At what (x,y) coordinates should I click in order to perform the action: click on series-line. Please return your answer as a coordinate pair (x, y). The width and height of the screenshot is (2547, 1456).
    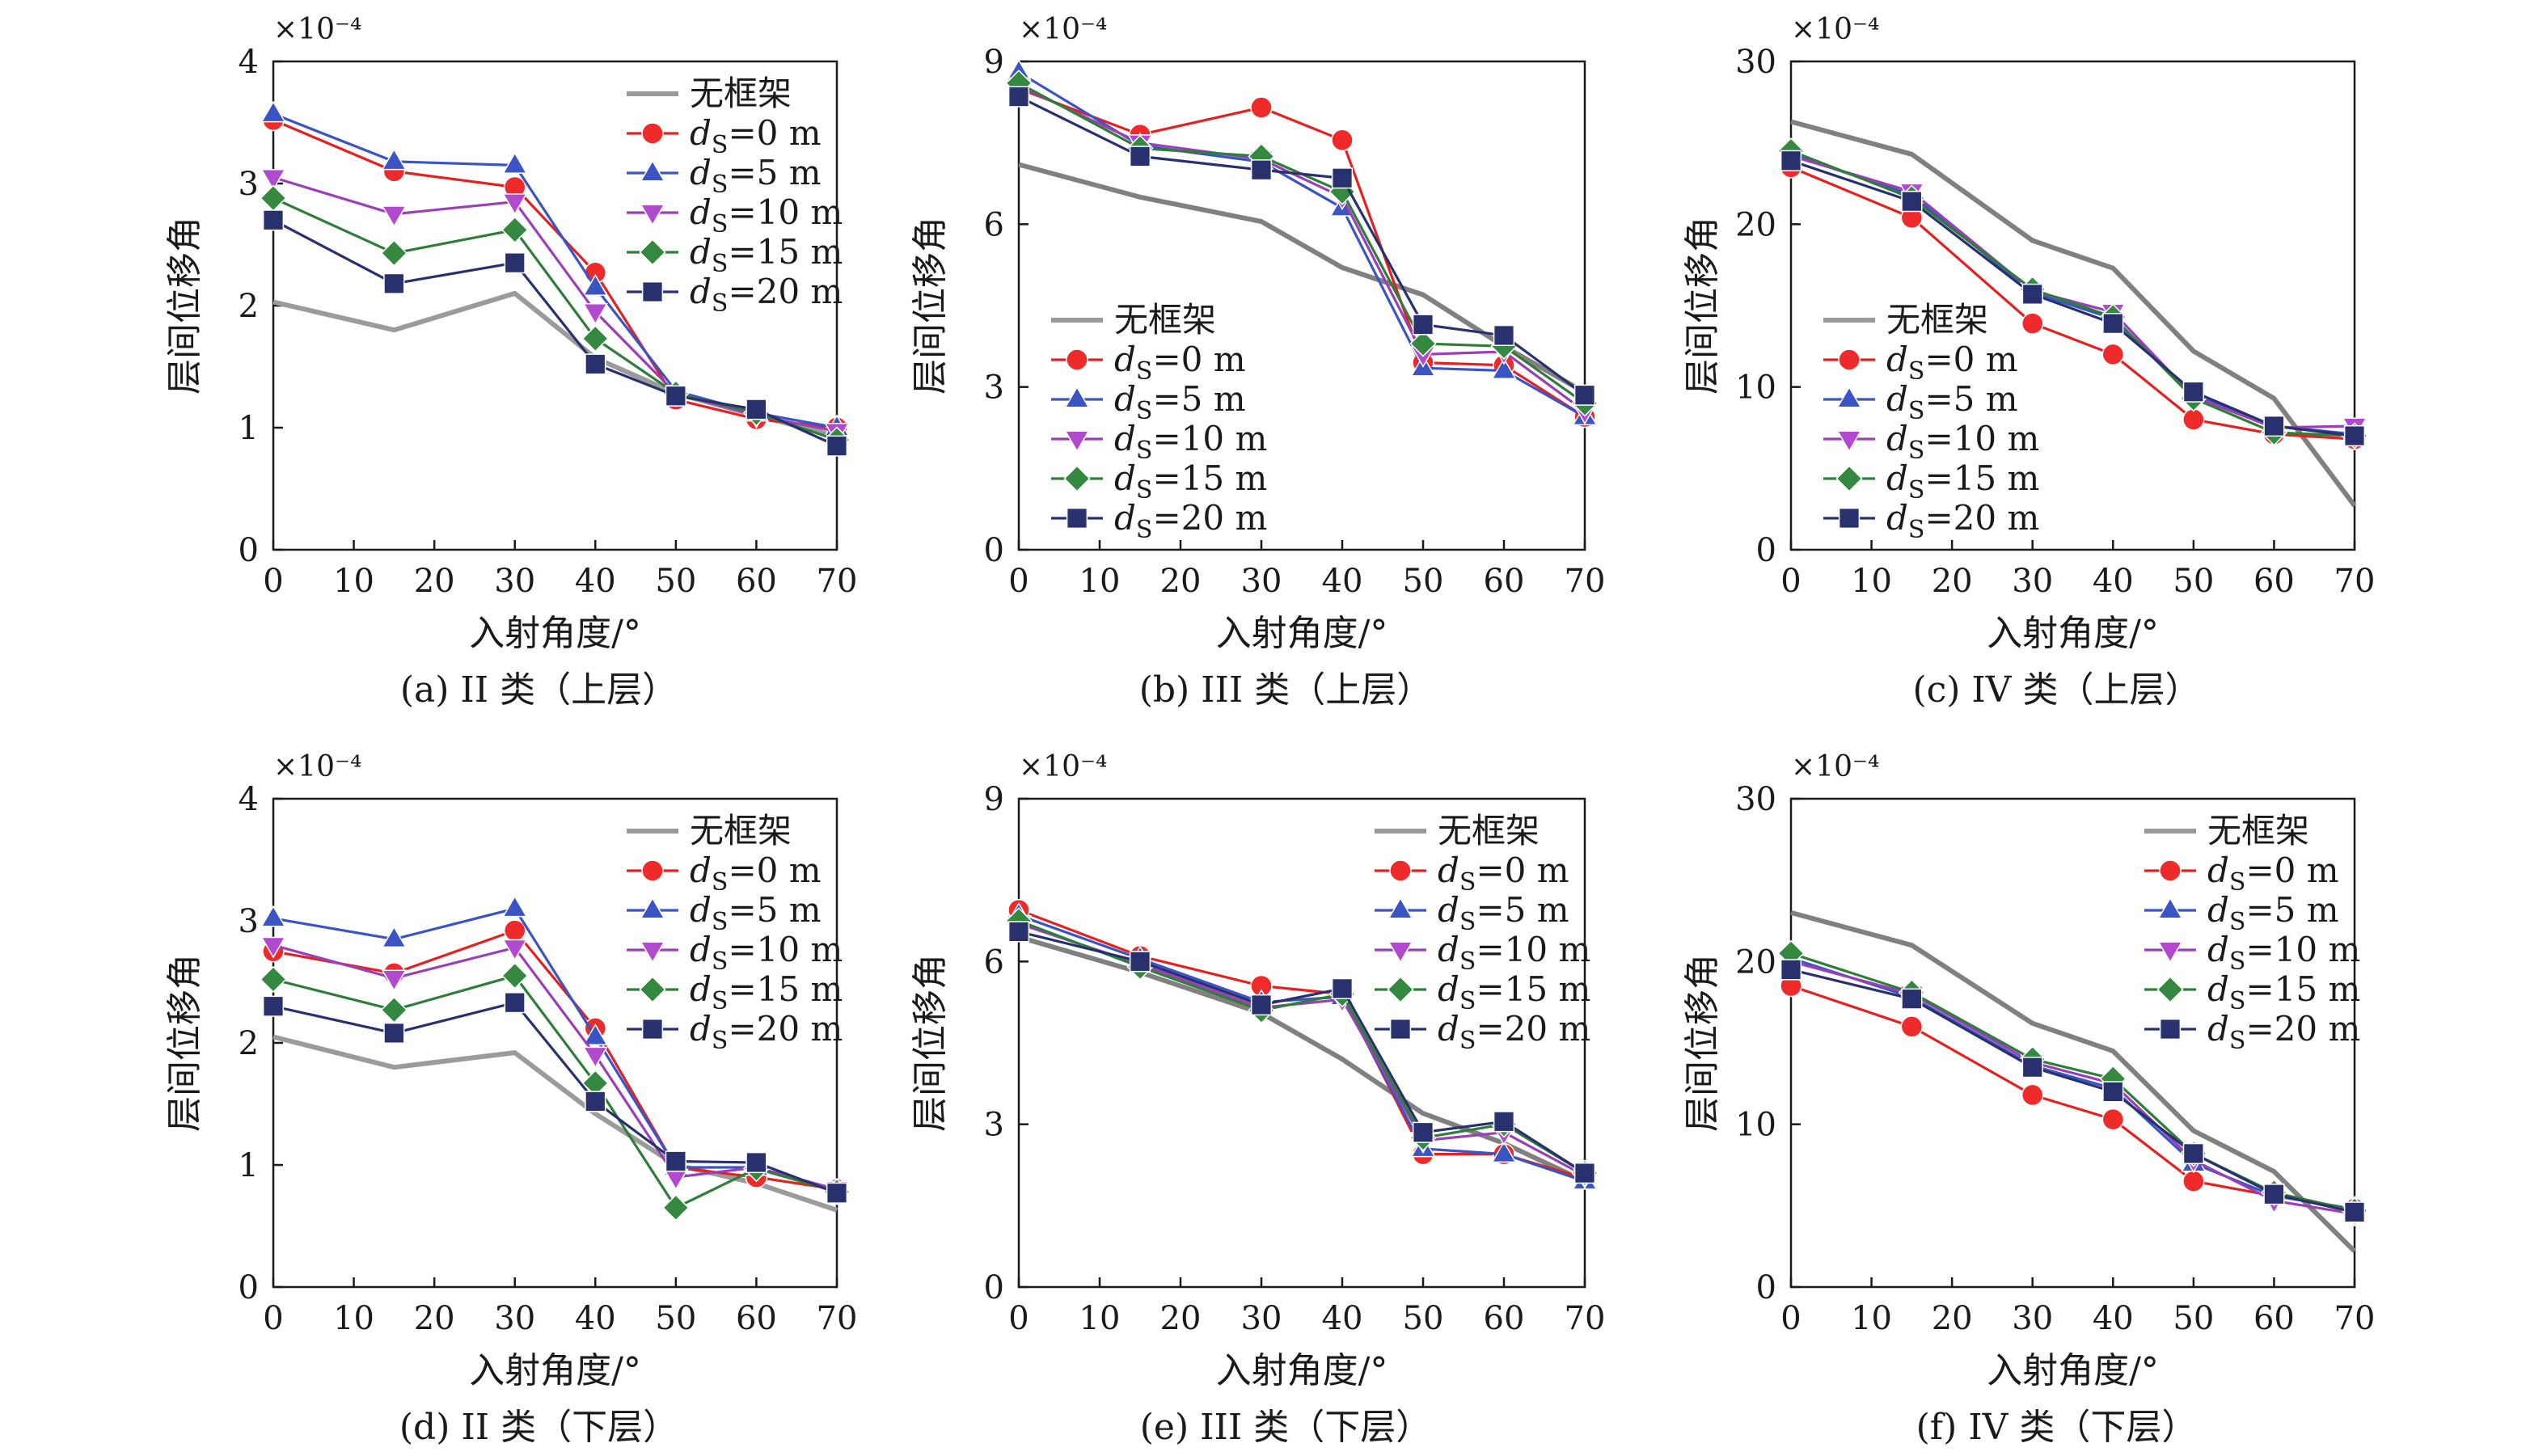
    Looking at the image, I should click on (2072, 294).